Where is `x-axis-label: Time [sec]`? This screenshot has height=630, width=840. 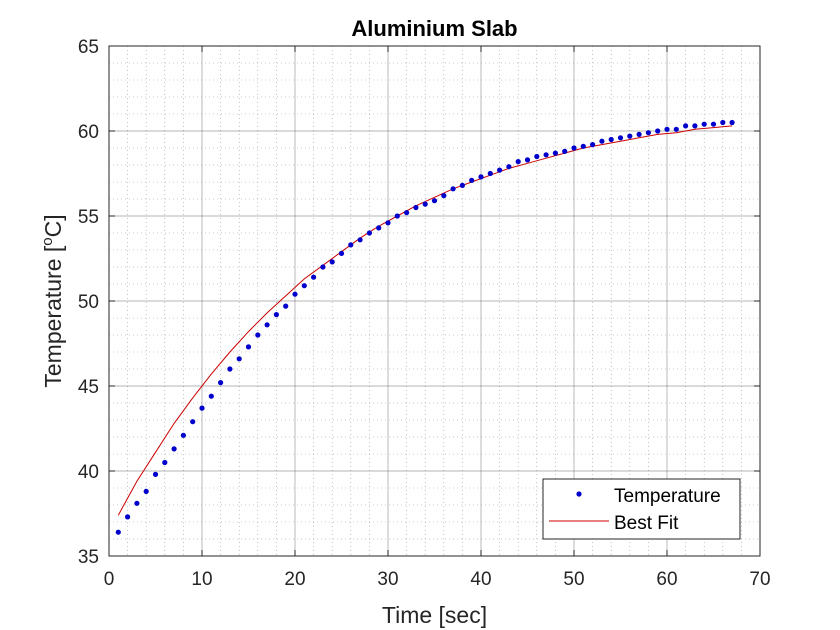
x-axis-label: Time [sec] is located at coordinates (434, 615).